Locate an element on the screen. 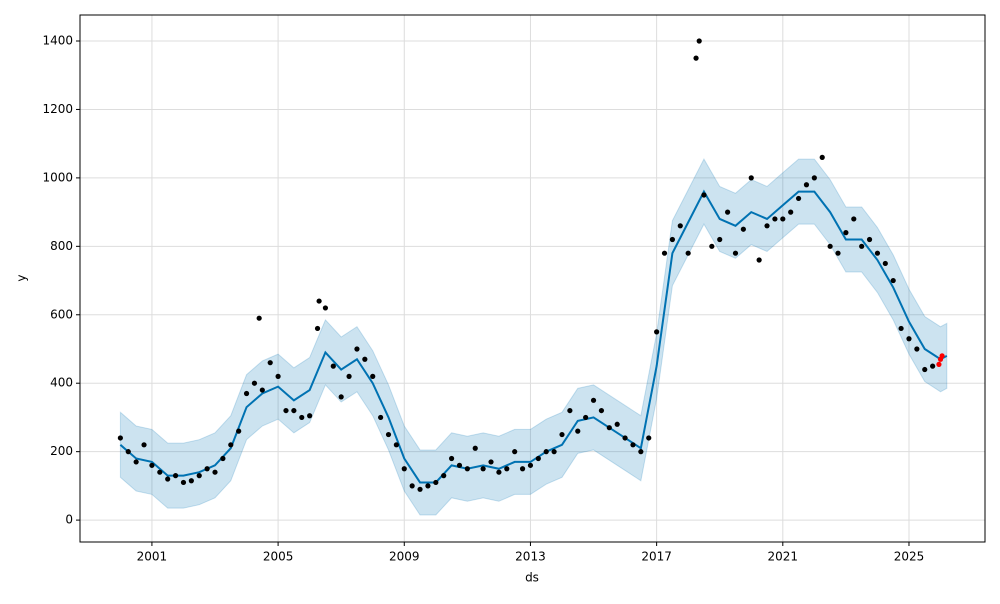 This screenshot has height=604, width=1000. x-tick-label: 2001 is located at coordinates (152, 557).